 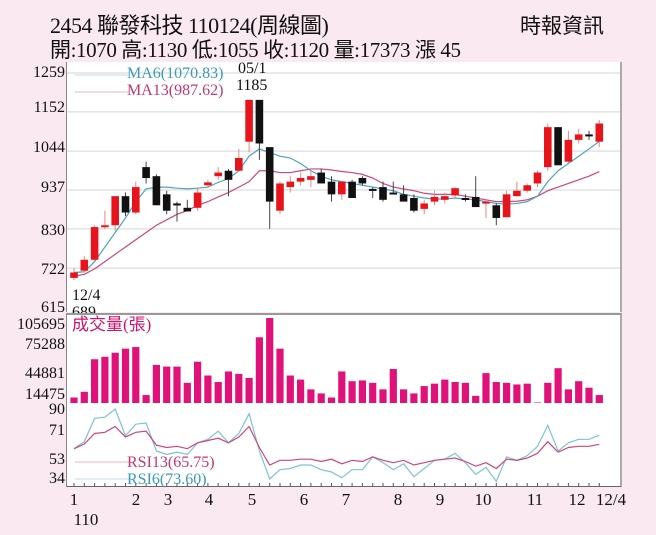 What do you see at coordinates (86, 295) in the screenshot?
I see `low-annotation-date: 12/4` at bounding box center [86, 295].